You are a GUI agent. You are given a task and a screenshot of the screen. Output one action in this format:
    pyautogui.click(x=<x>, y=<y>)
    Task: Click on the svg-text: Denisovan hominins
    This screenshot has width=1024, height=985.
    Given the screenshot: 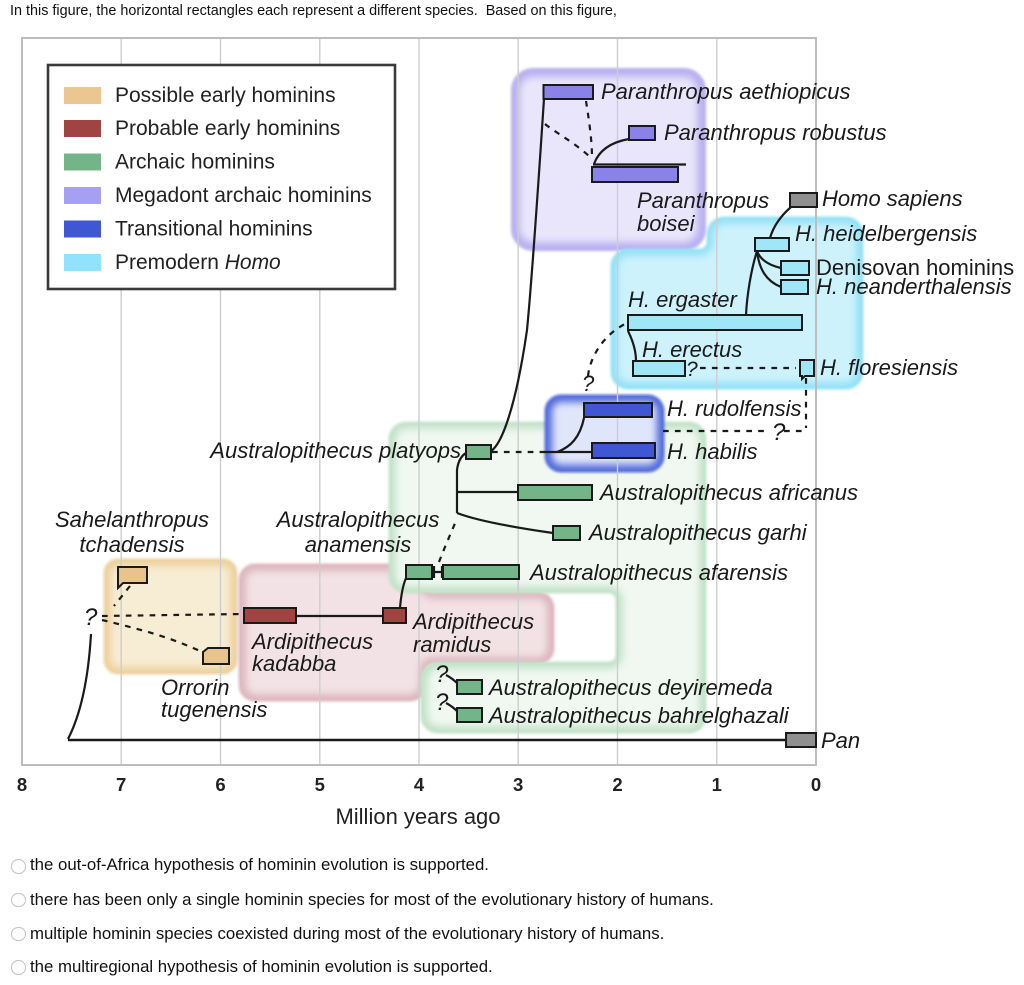 What is the action you would take?
    pyautogui.click(x=915, y=267)
    